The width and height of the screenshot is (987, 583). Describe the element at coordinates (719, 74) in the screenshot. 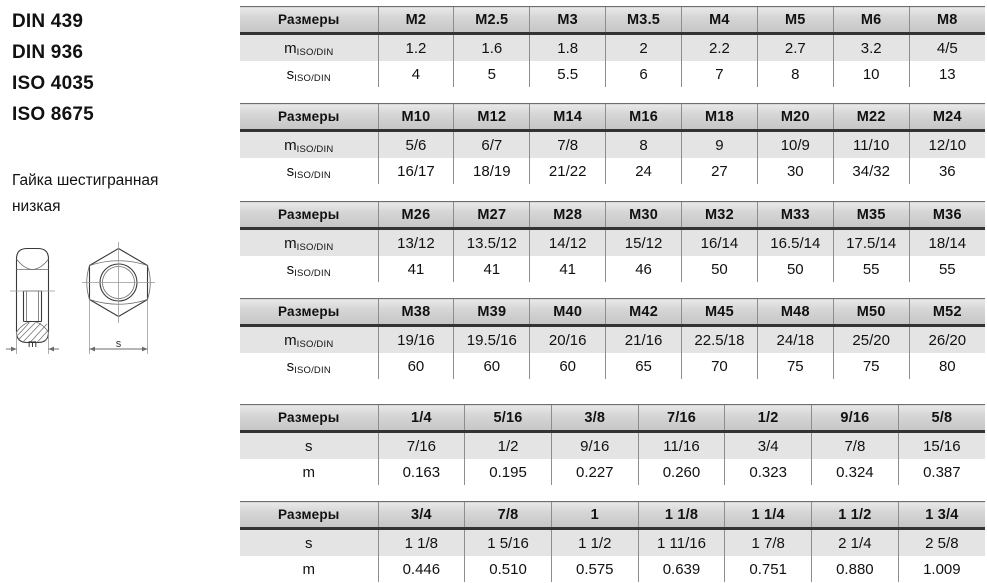

I see `table-cell-value: 7` at that location.